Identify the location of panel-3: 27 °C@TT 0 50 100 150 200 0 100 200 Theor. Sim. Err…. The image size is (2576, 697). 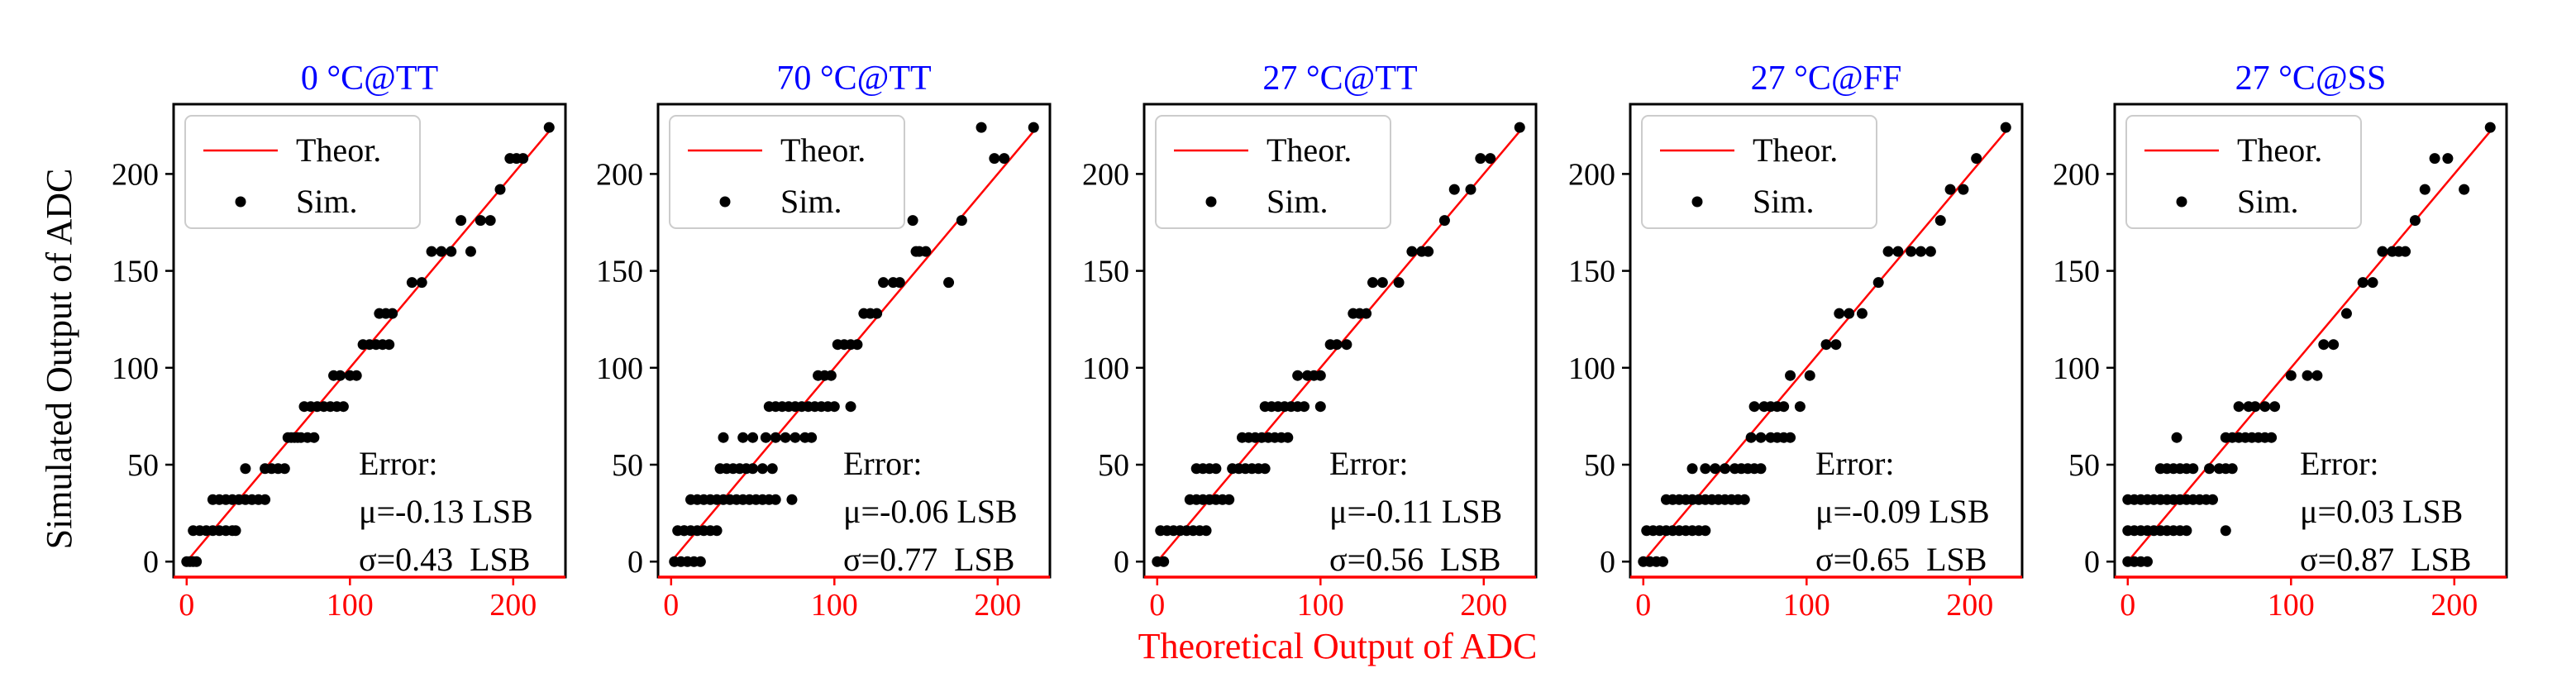
(1310, 341).